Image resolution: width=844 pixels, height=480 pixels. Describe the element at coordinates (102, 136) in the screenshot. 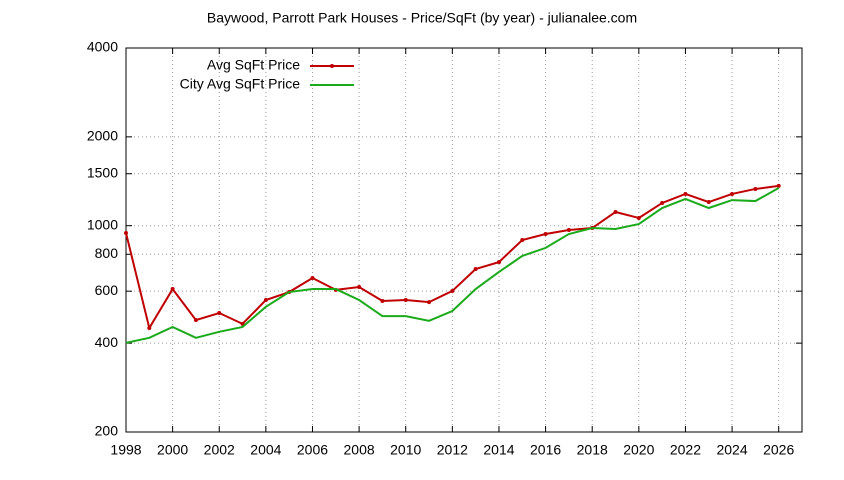

I see `y-tick-label: 2000` at that location.